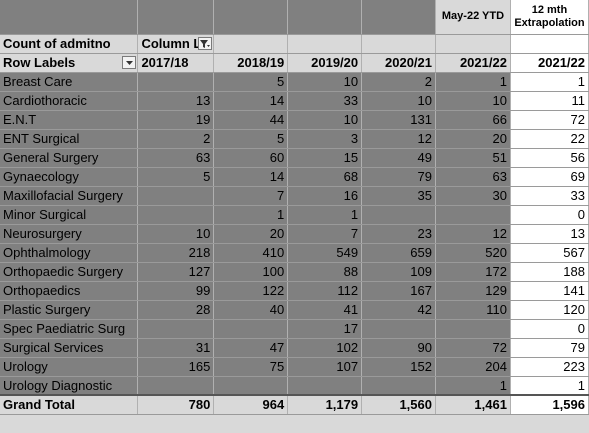  Describe the element at coordinates (69, 82) in the screenshot. I see `row-label-cell: Breast Care` at that location.